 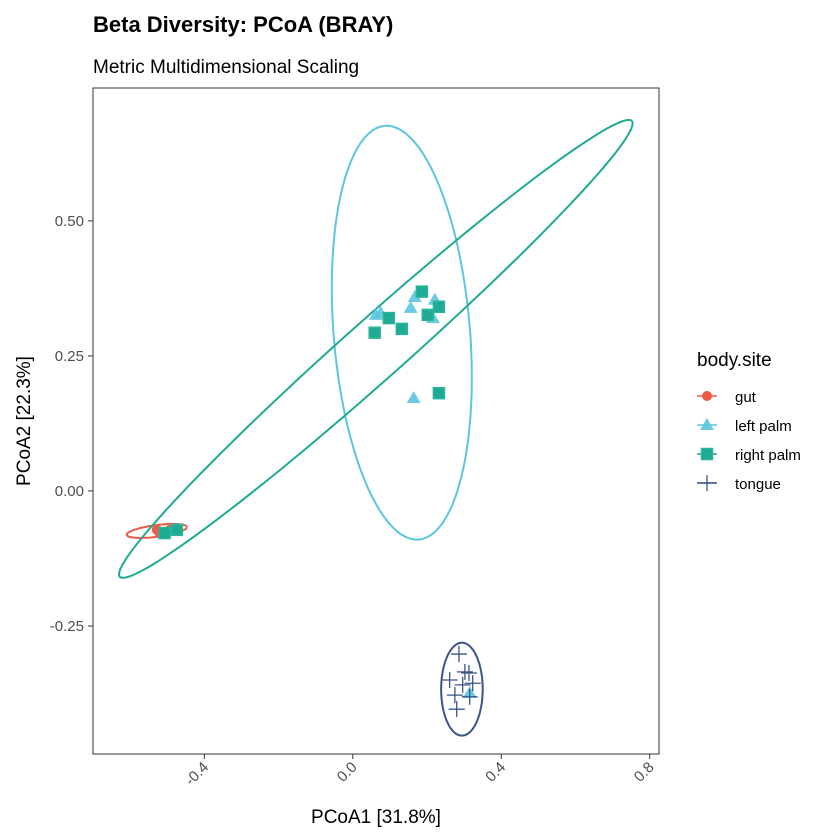 I want to click on legend-title: body.site, so click(x=734, y=360).